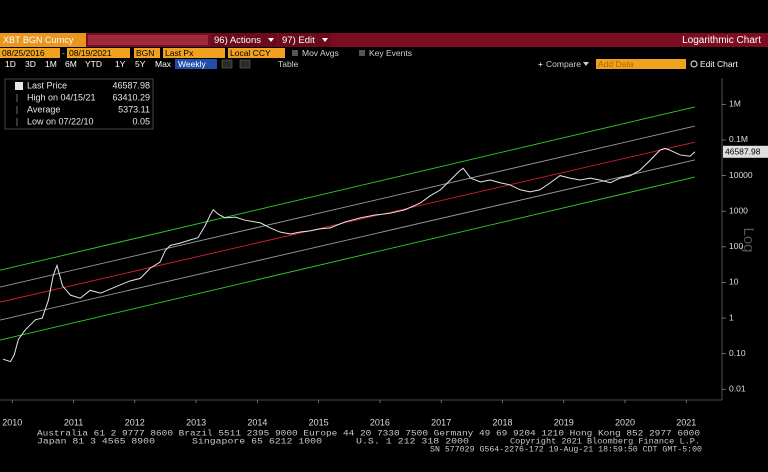 The height and width of the screenshot is (472, 768). Describe the element at coordinates (135, 422) in the screenshot. I see `x-tick-label: 2012` at that location.